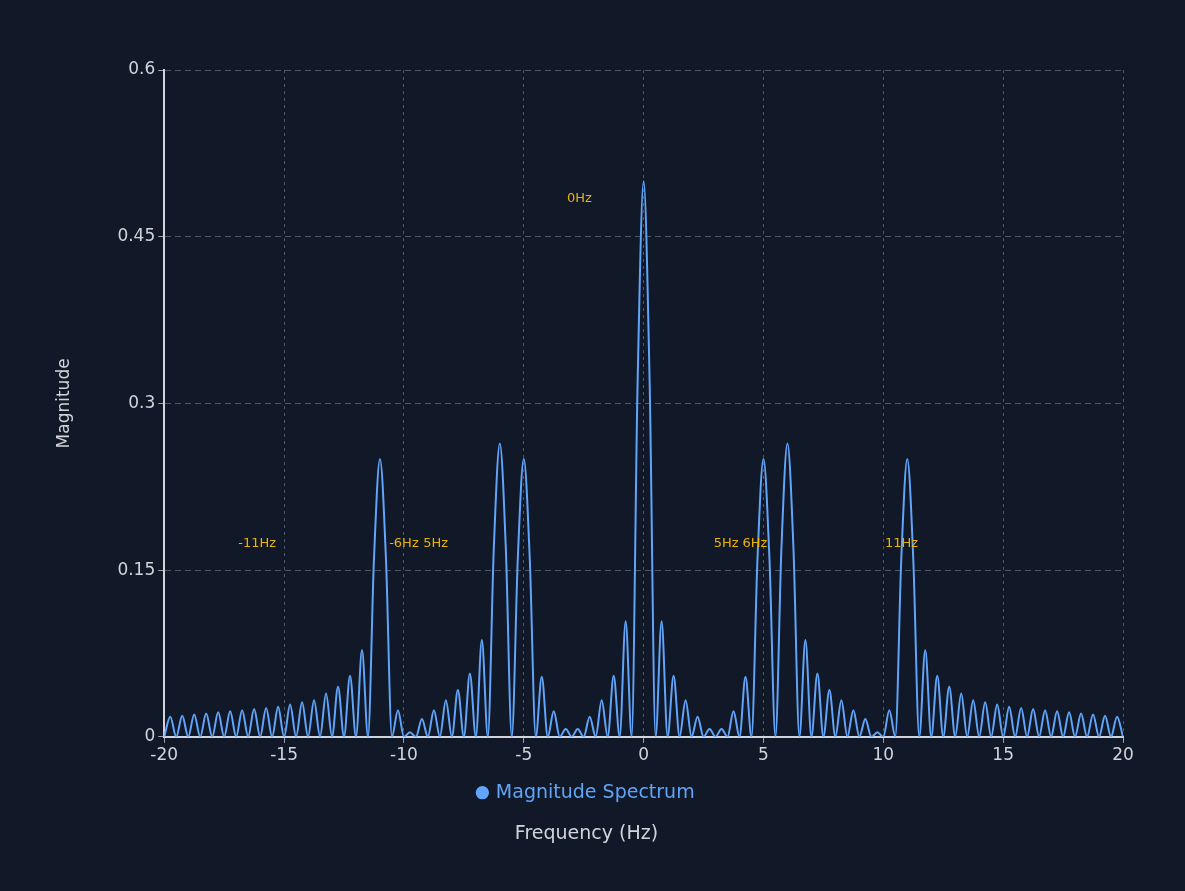 The width and height of the screenshot is (1185, 891). Describe the element at coordinates (142, 401) in the screenshot. I see `y-tick-label: 0.3` at that location.